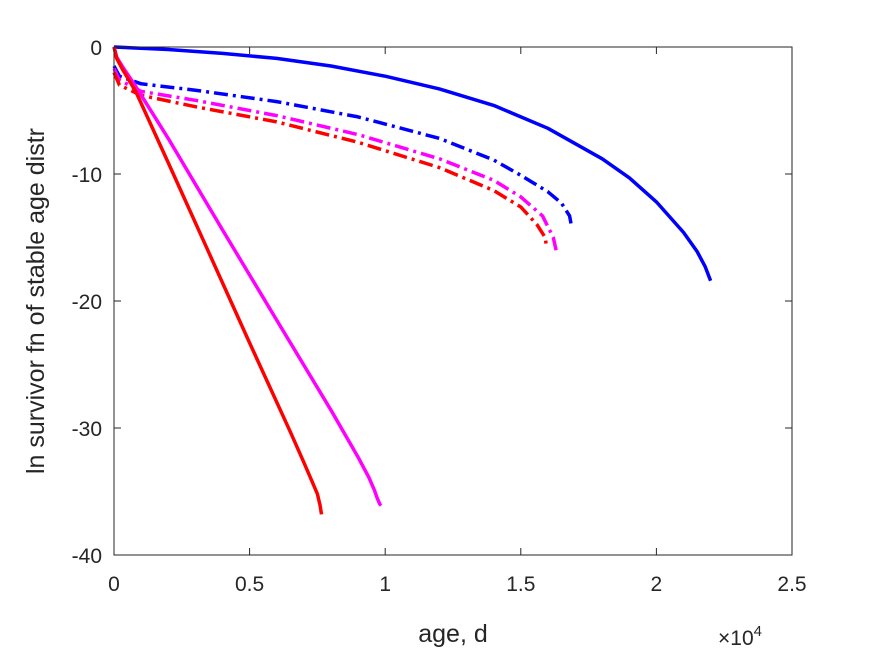 This screenshot has width=875, height=656. I want to click on y-tick-label: -30, so click(87, 429).